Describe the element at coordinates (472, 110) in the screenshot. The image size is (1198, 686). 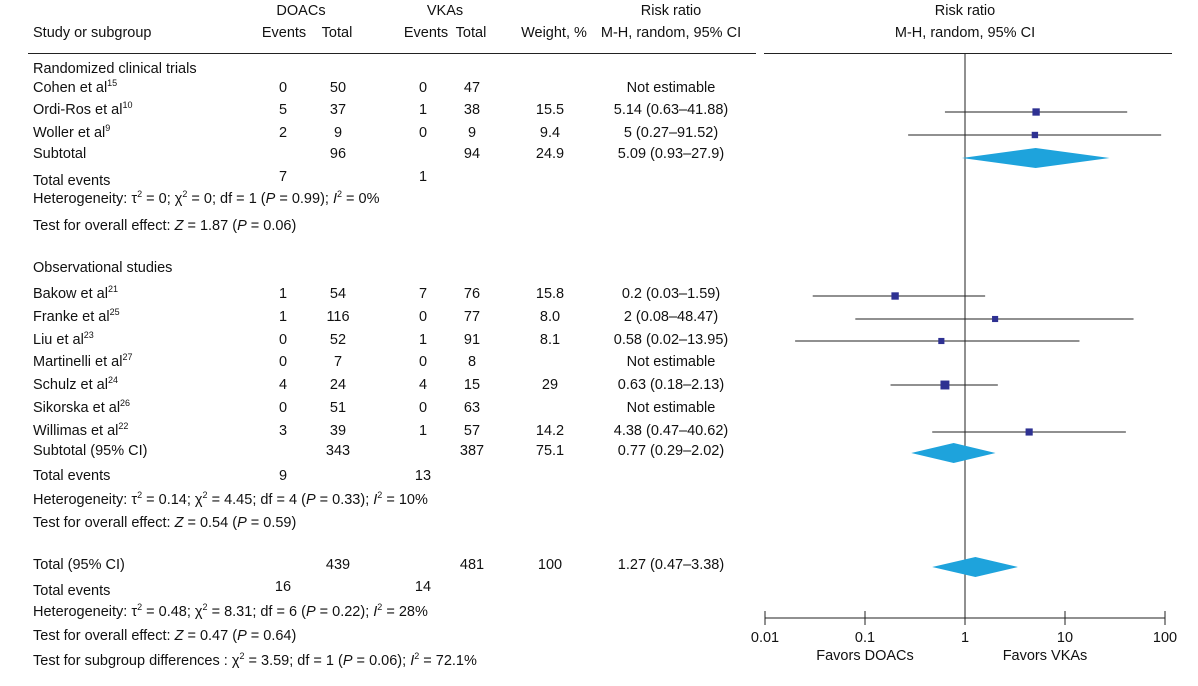
I see `vkas-total: 38` at that location.